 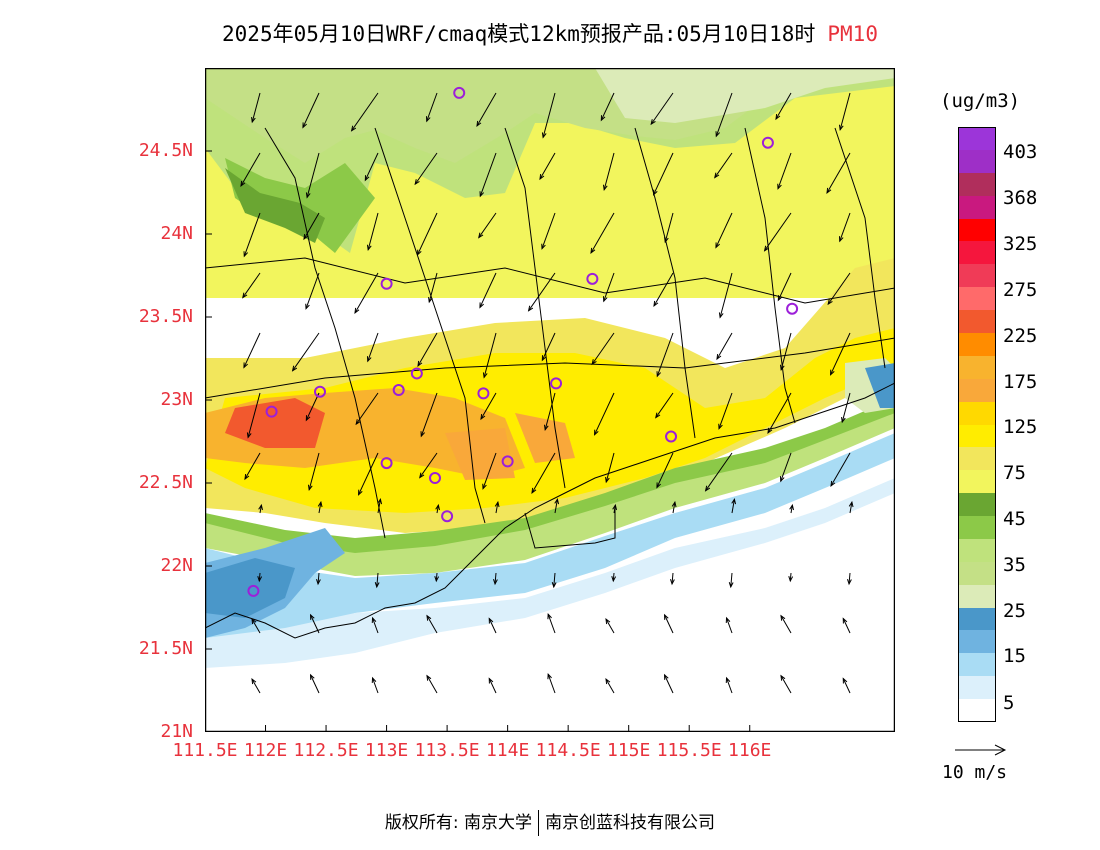 I want to click on copyright-right: 南京创蓝科技有限公司, so click(x=630, y=823).